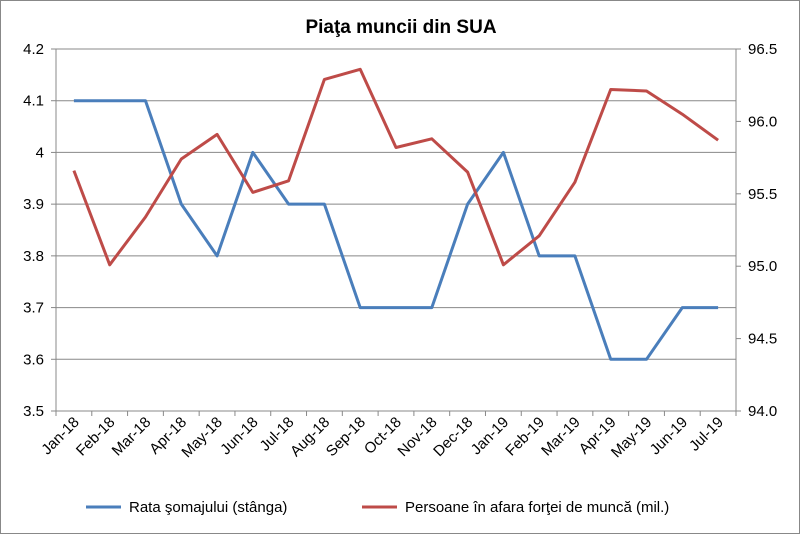 The width and height of the screenshot is (800, 535). Describe the element at coordinates (537, 507) in the screenshot. I see `legend-label-not-in-labor-force: Persoane în afara forţei de muncă (mil.)` at that location.